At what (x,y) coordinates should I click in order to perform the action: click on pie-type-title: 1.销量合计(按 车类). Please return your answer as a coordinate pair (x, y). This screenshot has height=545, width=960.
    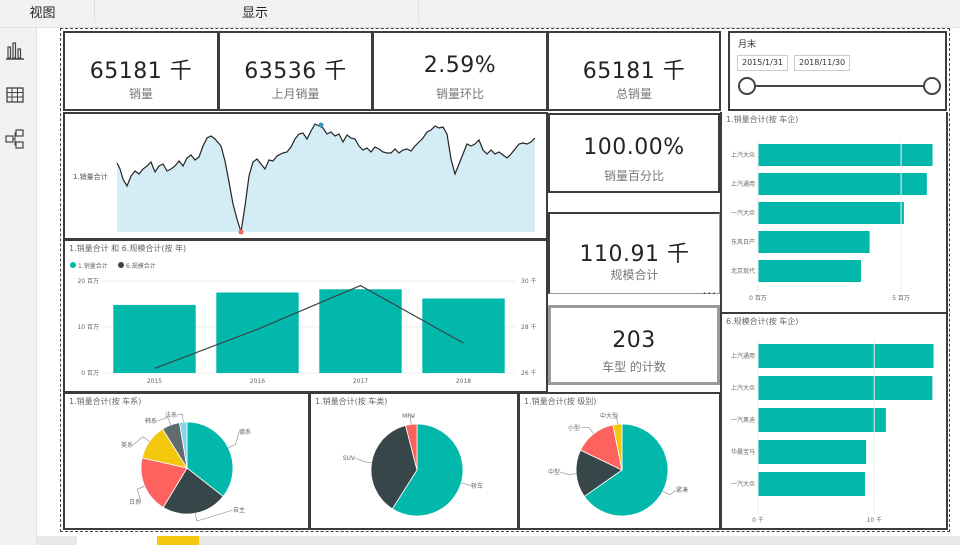
    Looking at the image, I should click on (351, 401).